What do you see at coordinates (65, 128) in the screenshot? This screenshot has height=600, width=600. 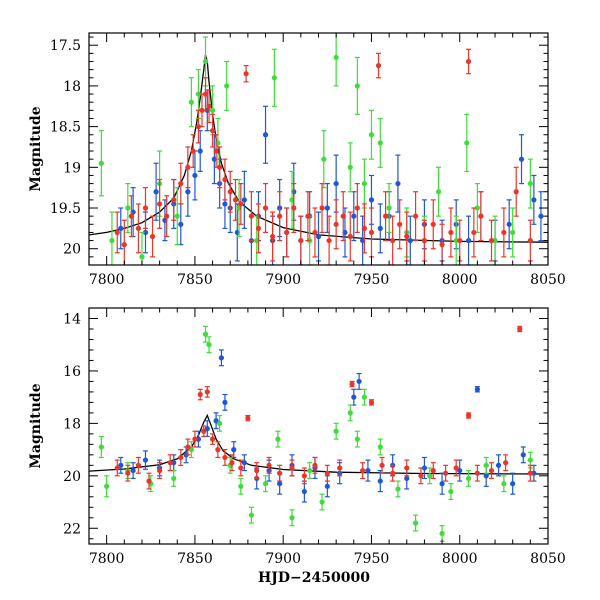 I see `y-tick-label: 18.5` at bounding box center [65, 128].